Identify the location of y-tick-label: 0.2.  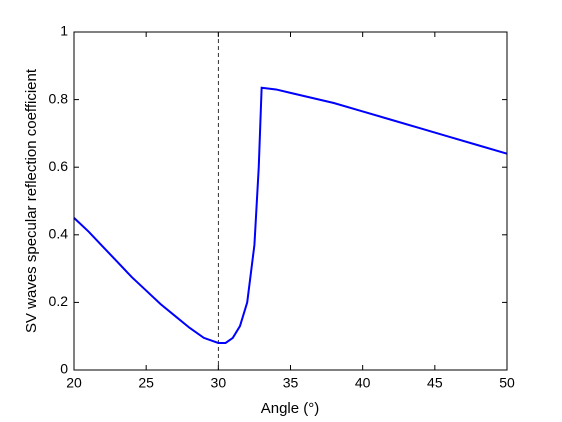
(59, 301).